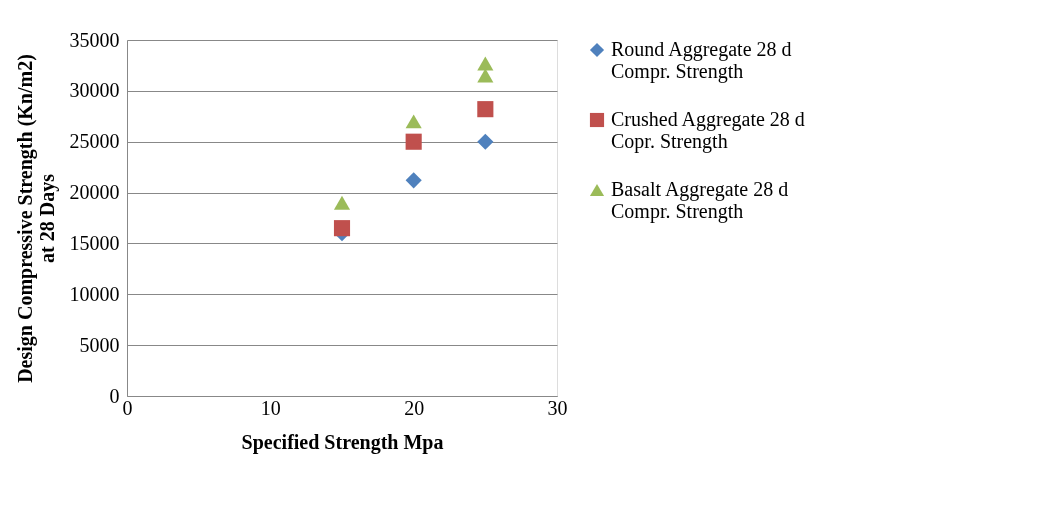 Image resolution: width=1045 pixels, height=514 pixels. I want to click on y-tick-label: 5000, so click(99, 344).